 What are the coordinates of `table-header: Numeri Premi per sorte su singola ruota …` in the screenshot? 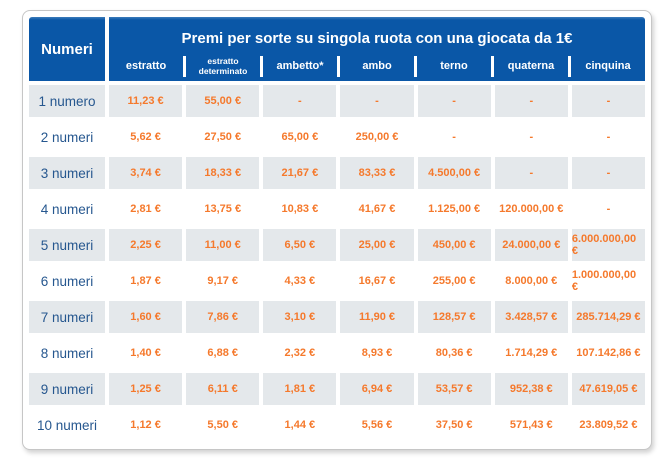 It's located at (337, 49).